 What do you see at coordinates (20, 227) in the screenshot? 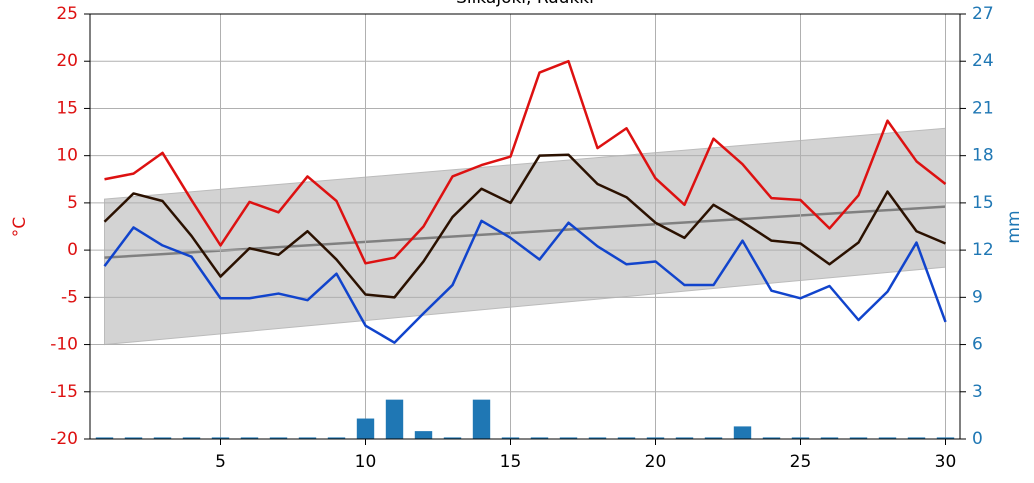
I see `y-axis-label: °C` at bounding box center [20, 227].